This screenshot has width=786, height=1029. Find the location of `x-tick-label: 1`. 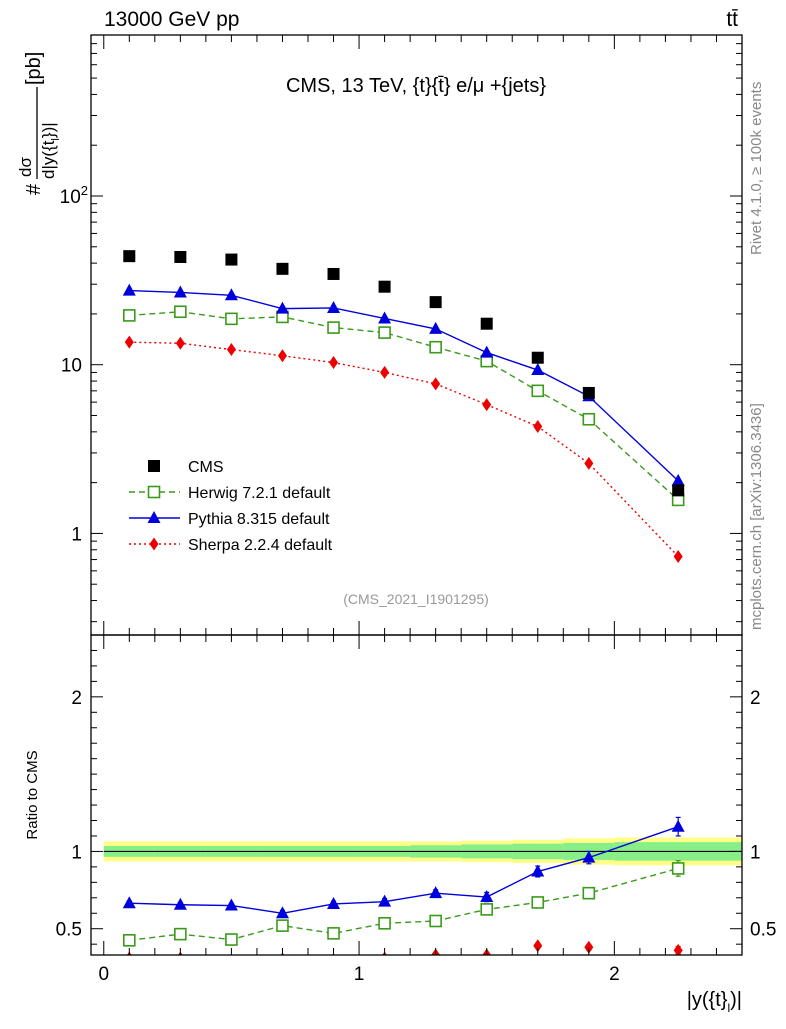

x-tick-label: 1 is located at coordinates (359, 974).